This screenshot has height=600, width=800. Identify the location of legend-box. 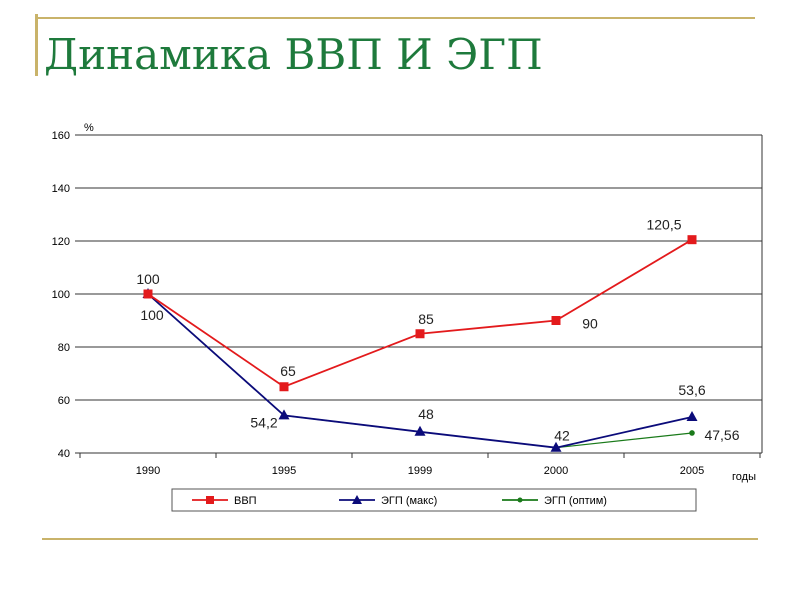
(434, 500).